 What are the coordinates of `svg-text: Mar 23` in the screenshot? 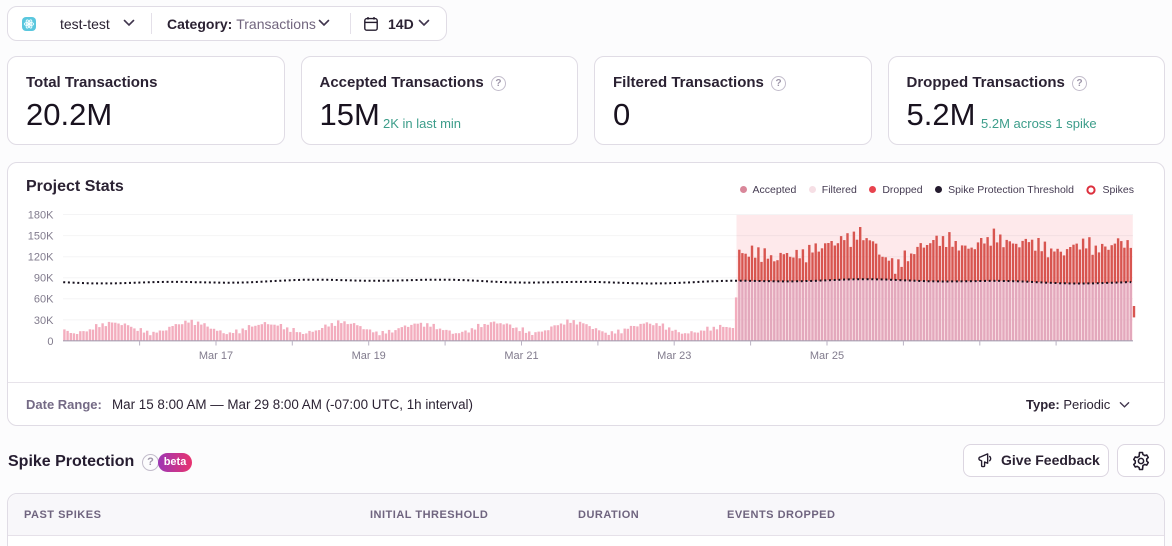 It's located at (674, 356).